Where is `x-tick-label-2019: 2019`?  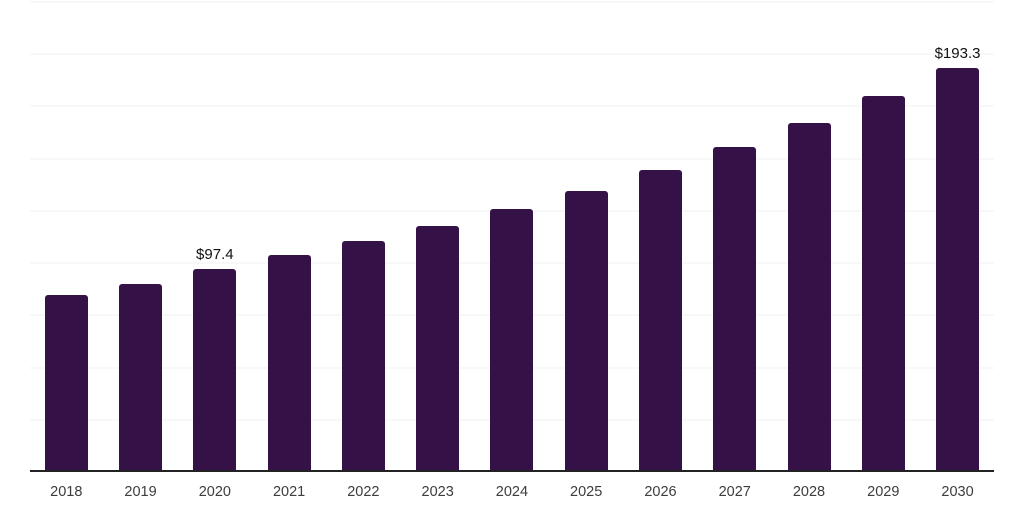
x-tick-label-2019: 2019 is located at coordinates (140, 492).